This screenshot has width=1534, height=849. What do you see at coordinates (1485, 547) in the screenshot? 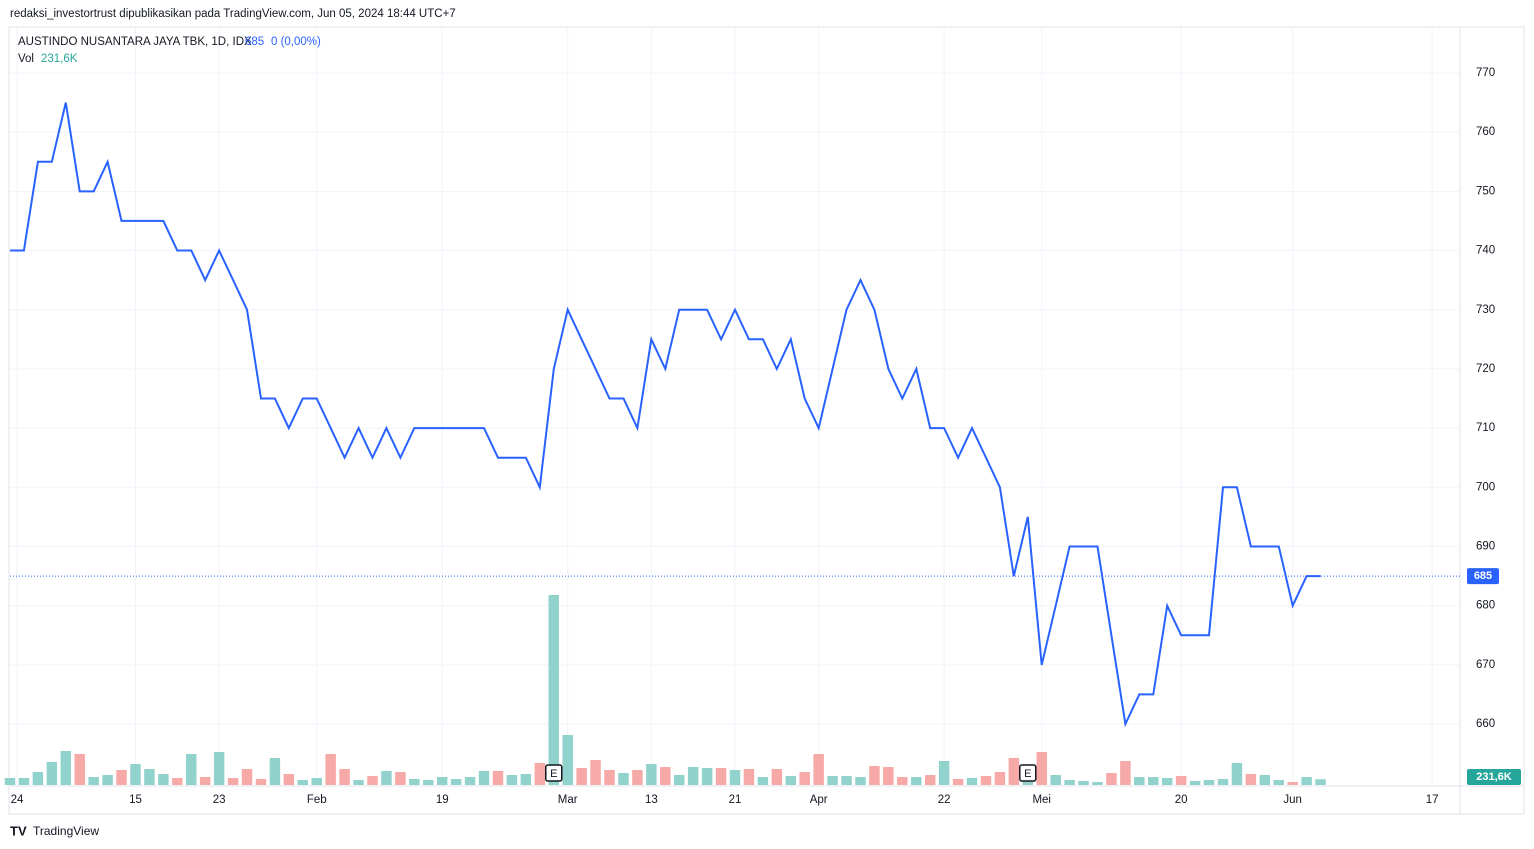
I see `y-tick-label: 690` at bounding box center [1485, 547].